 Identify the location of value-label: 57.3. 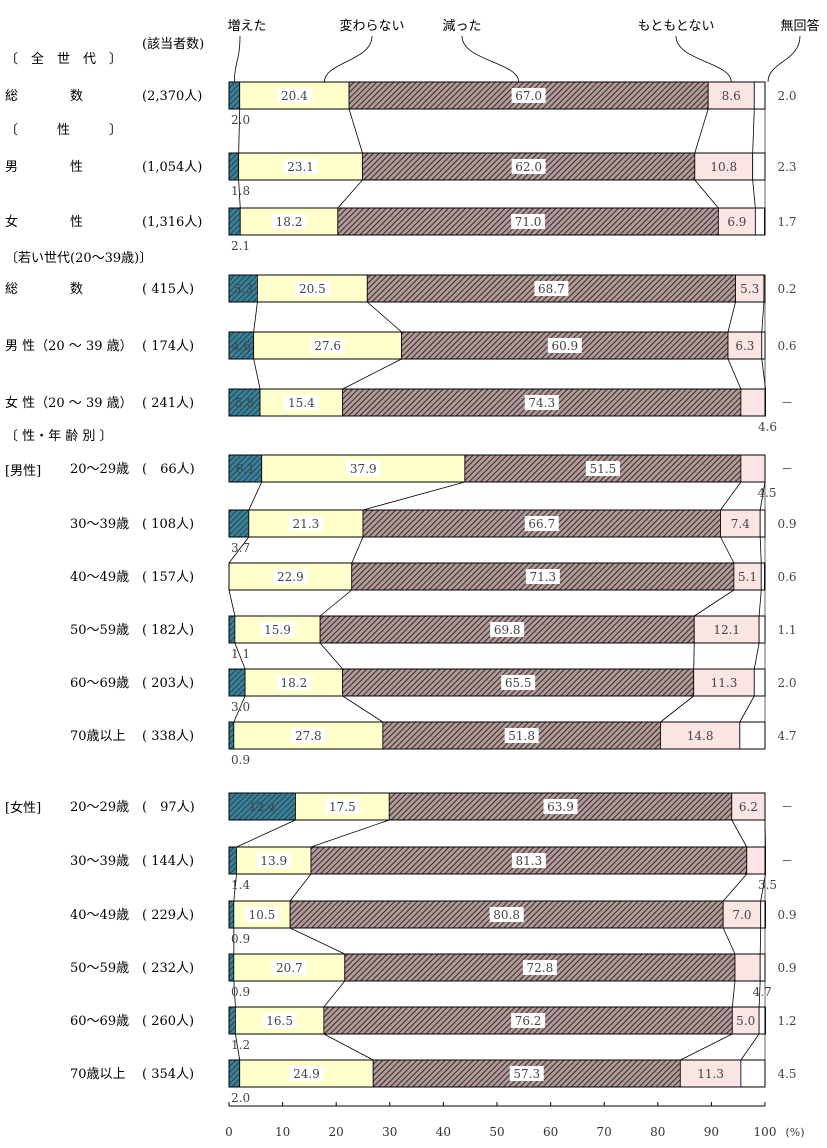
(526, 1074).